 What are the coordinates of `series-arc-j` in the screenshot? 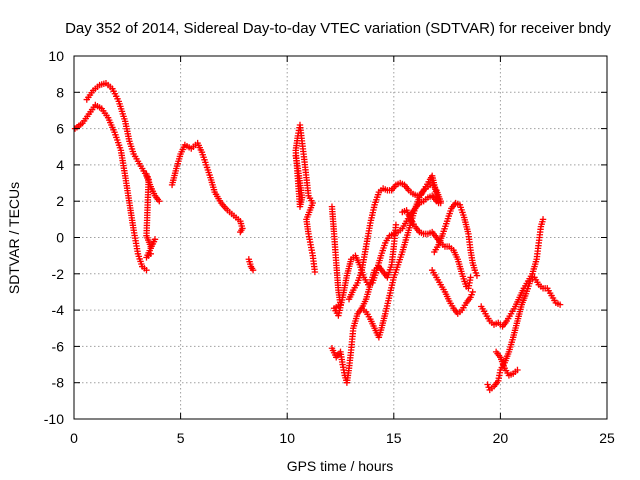 It's located at (379, 266).